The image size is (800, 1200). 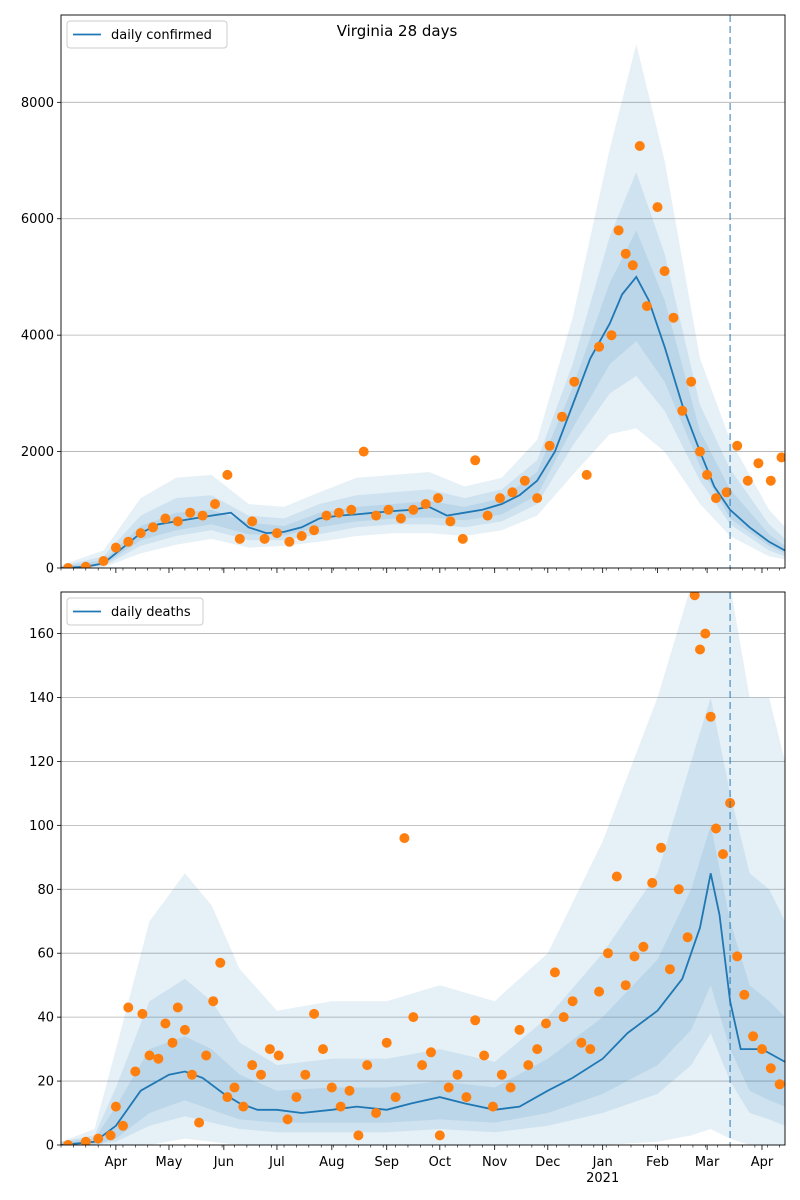 What do you see at coordinates (45, 1082) in the screenshot?
I see `y-tick-label: 20` at bounding box center [45, 1082].